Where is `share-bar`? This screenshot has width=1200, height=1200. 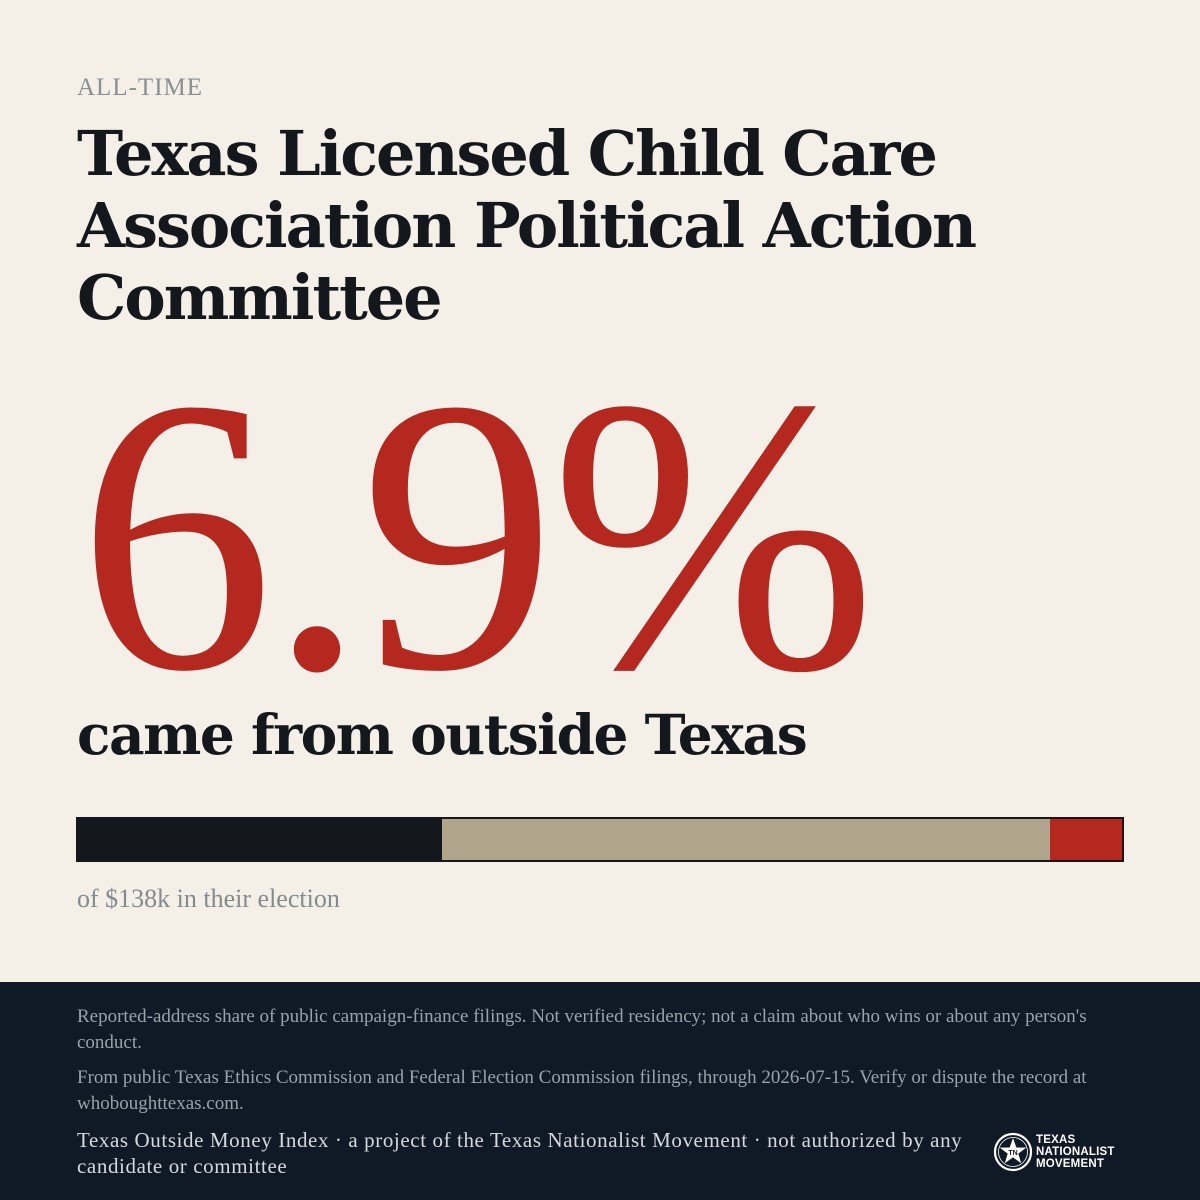
share-bar is located at coordinates (600, 839).